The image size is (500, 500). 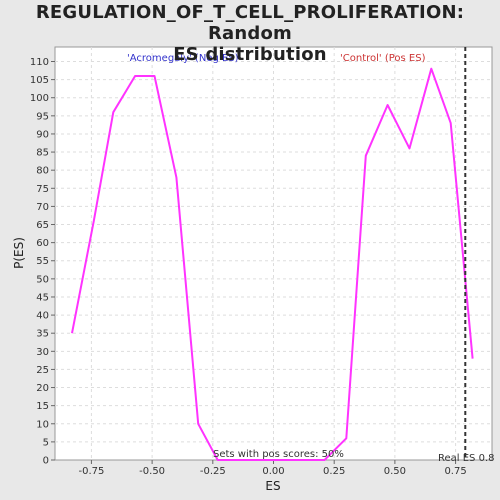 What do you see at coordinates (46, 461) in the screenshot?
I see `y-tick-label: 0` at bounding box center [46, 461].